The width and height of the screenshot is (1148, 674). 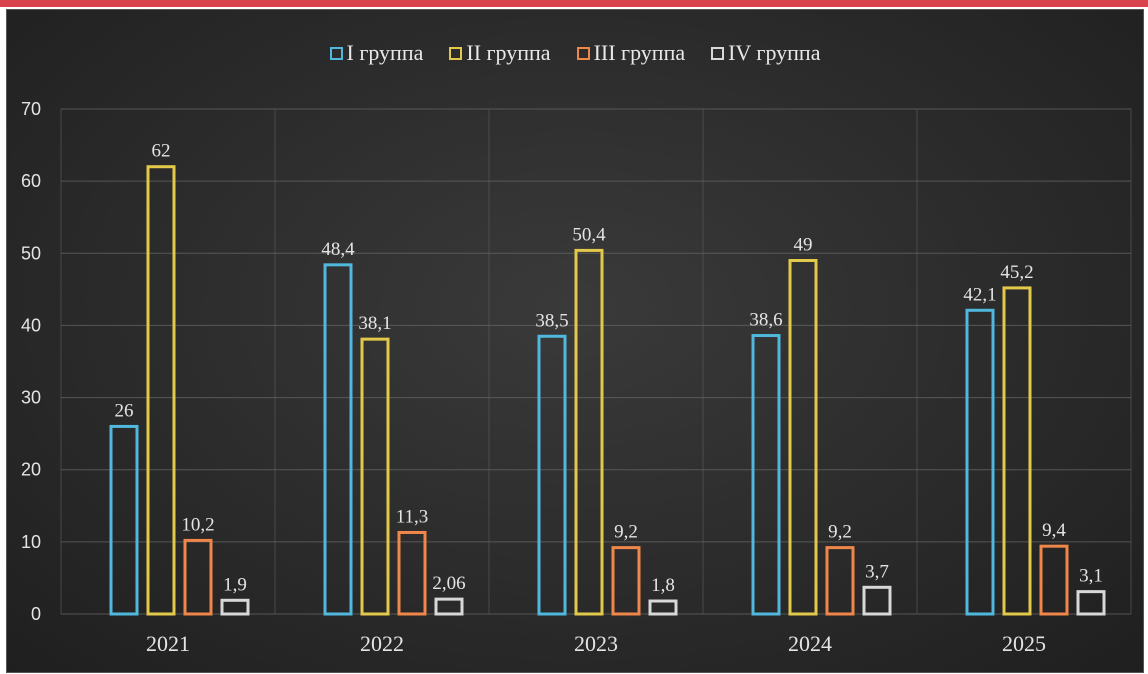 What do you see at coordinates (1024, 643) in the screenshot?
I see `x-tick-label-2025: 2025` at bounding box center [1024, 643].